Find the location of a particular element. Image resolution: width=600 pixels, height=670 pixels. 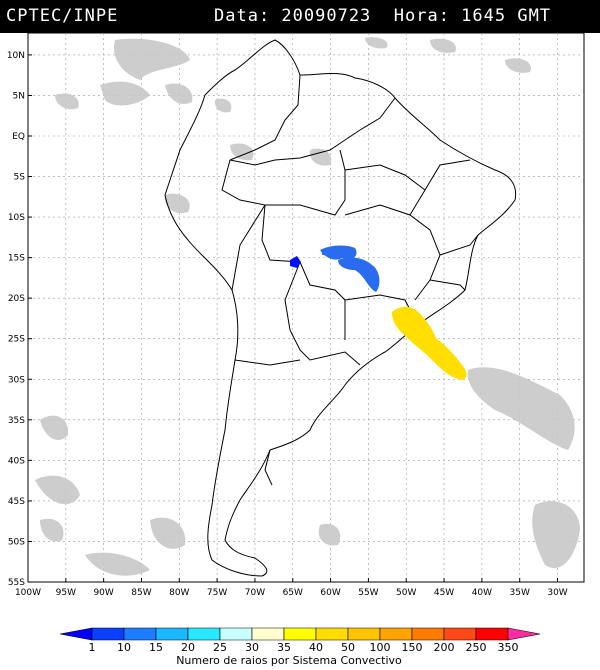

colorbar-tick-label: 50 is located at coordinates (348, 647).